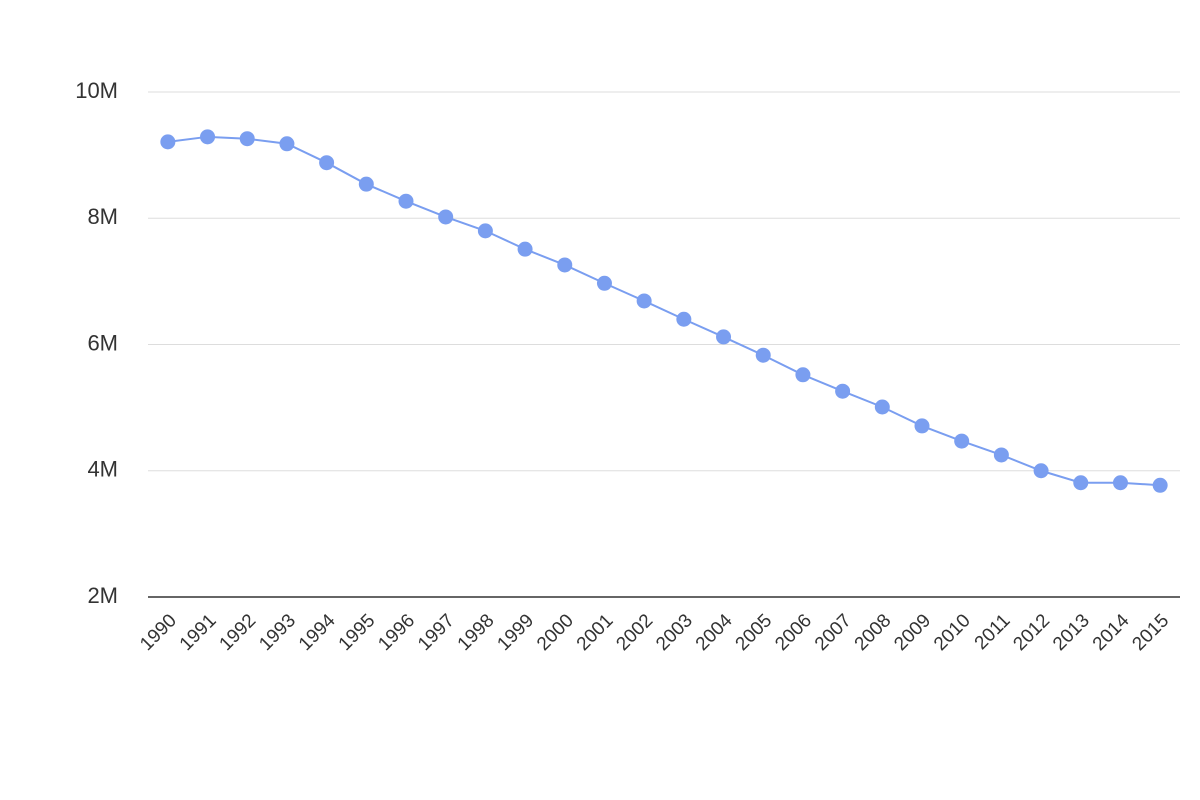 This screenshot has height=800, width=1200. What do you see at coordinates (238, 632) in the screenshot?
I see `x-tick-label: 1992` at bounding box center [238, 632].